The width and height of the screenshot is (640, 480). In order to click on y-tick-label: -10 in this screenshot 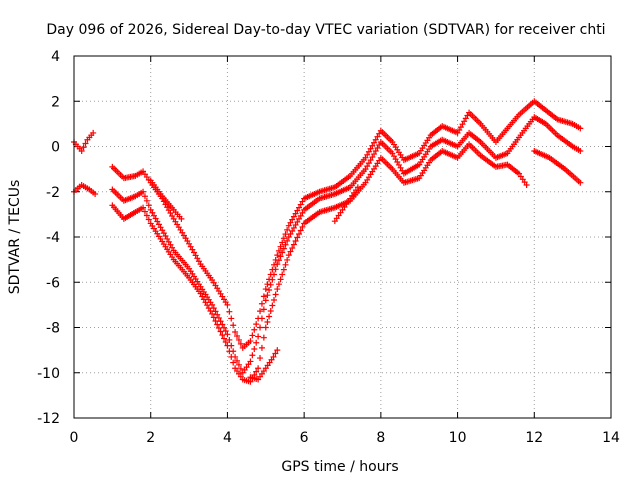, I will do `click(48, 374)`.